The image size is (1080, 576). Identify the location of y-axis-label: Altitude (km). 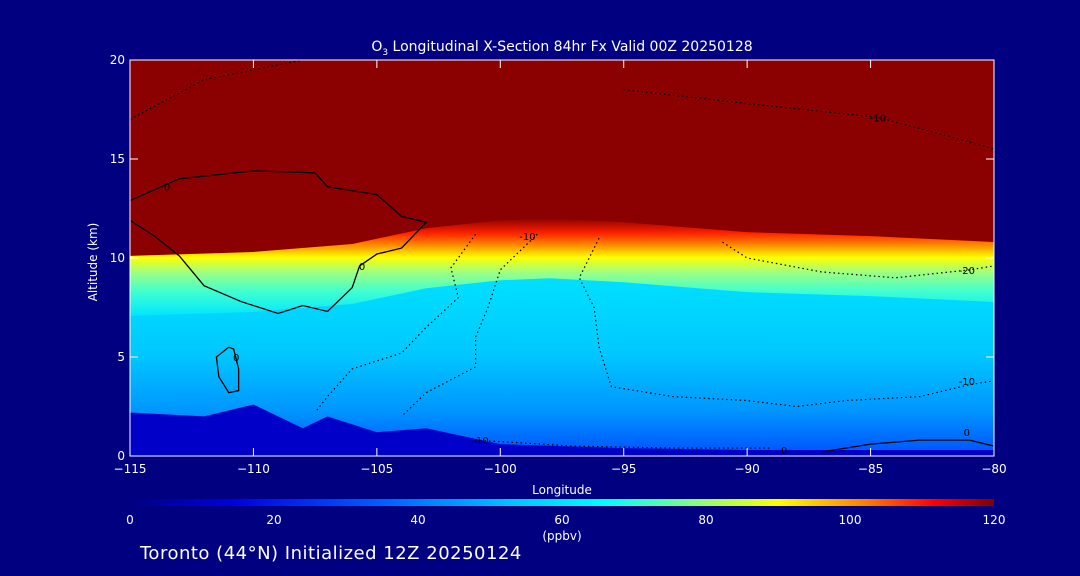
(93, 262).